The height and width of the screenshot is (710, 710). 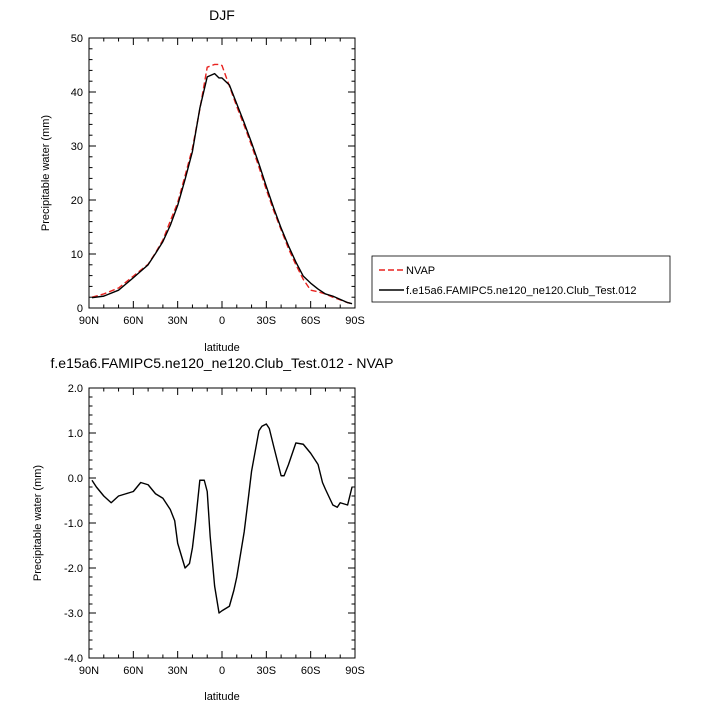 What do you see at coordinates (77, 255) in the screenshot?
I see `y-tick-label: 10` at bounding box center [77, 255].